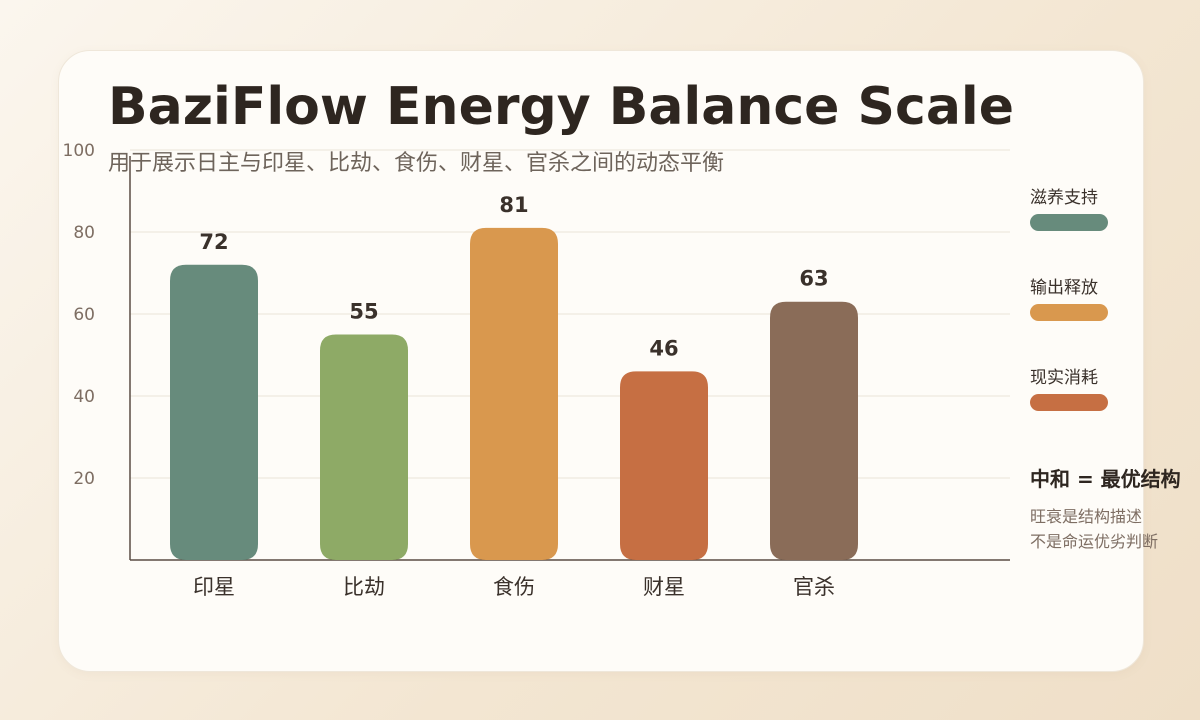 The width and height of the screenshot is (1200, 720). Describe the element at coordinates (664, 587) in the screenshot. I see `category-label: 财星` at that location.